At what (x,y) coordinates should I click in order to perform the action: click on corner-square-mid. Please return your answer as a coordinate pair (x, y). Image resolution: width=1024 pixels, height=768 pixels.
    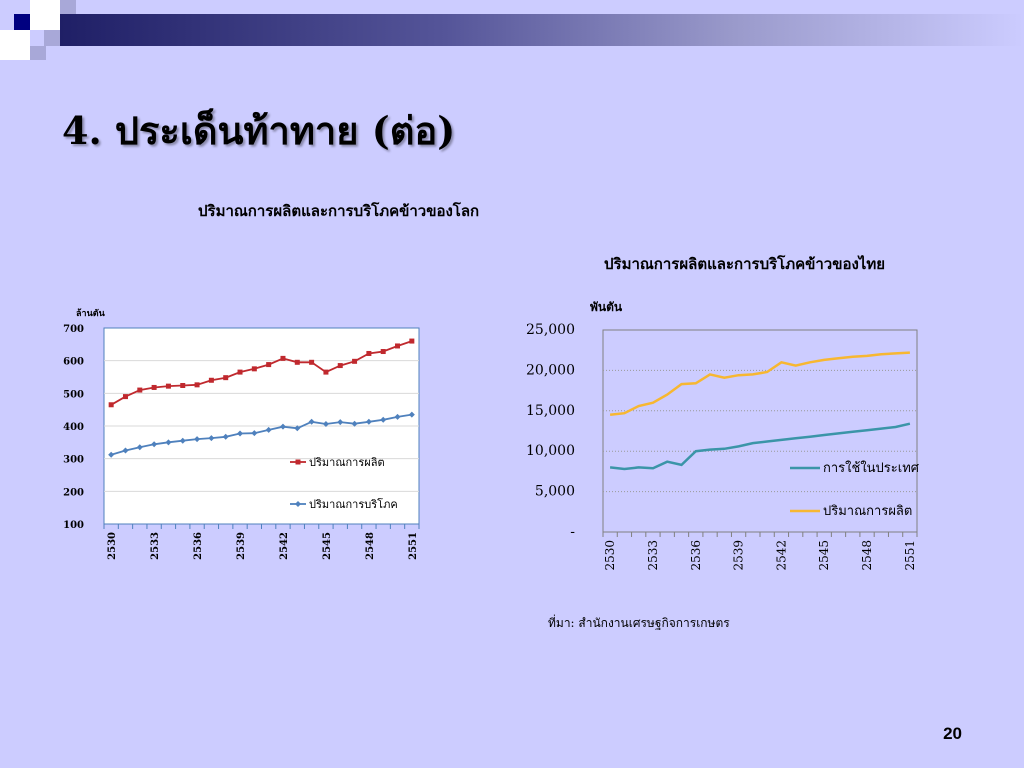
    Looking at the image, I should click on (52, 38).